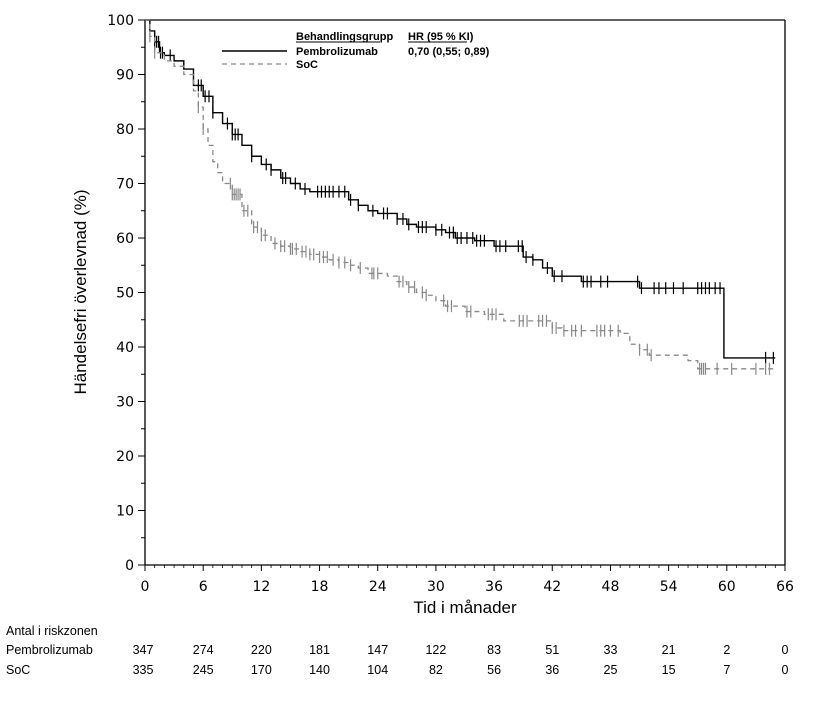 The image size is (828, 704). What do you see at coordinates (125, 294) in the screenshot?
I see `y-tick-label: 50` at bounding box center [125, 294].